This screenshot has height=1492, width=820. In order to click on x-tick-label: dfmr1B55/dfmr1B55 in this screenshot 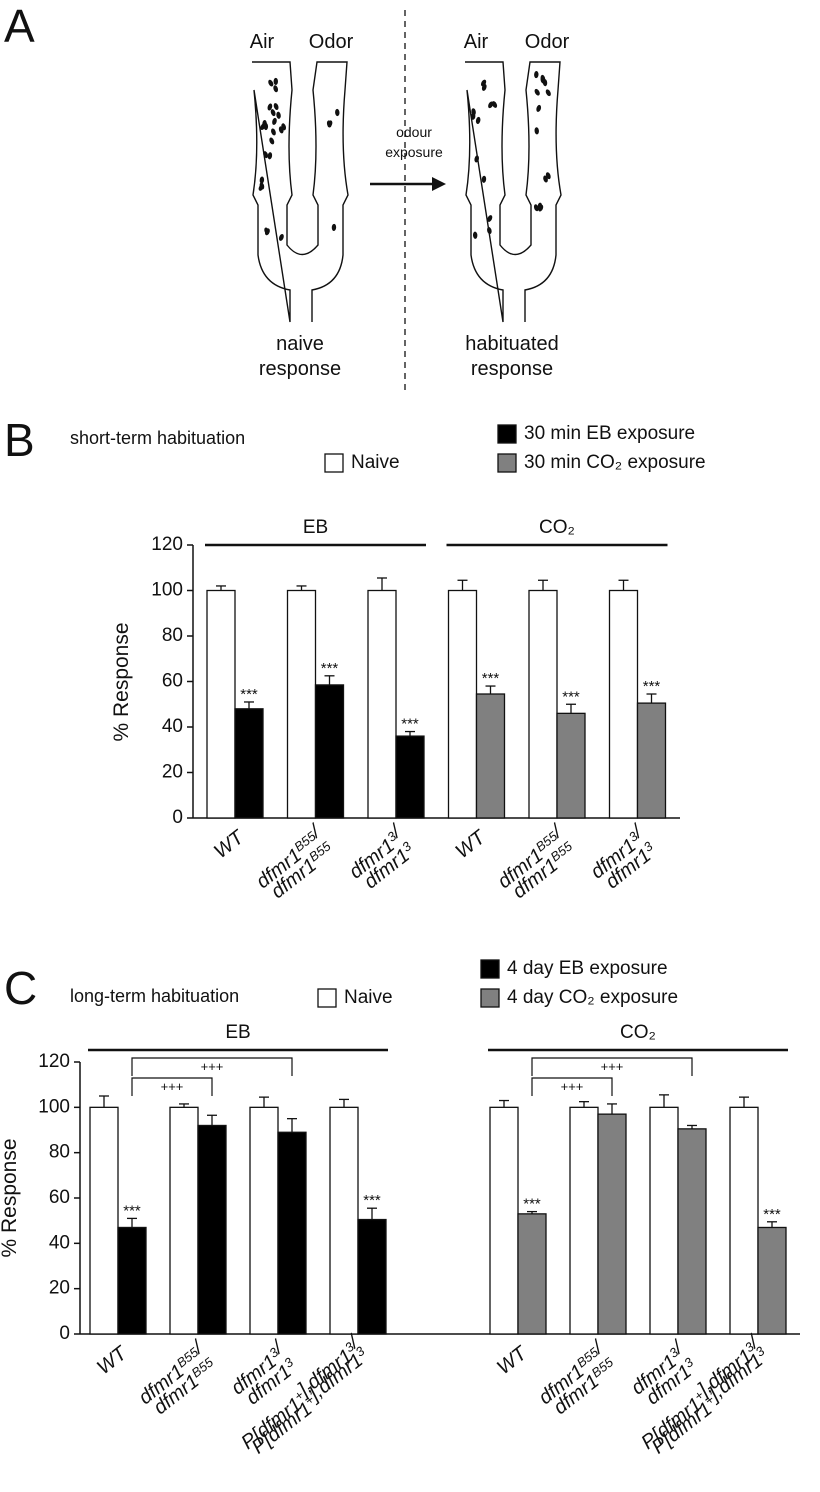, I will do `click(176, 1379)`.